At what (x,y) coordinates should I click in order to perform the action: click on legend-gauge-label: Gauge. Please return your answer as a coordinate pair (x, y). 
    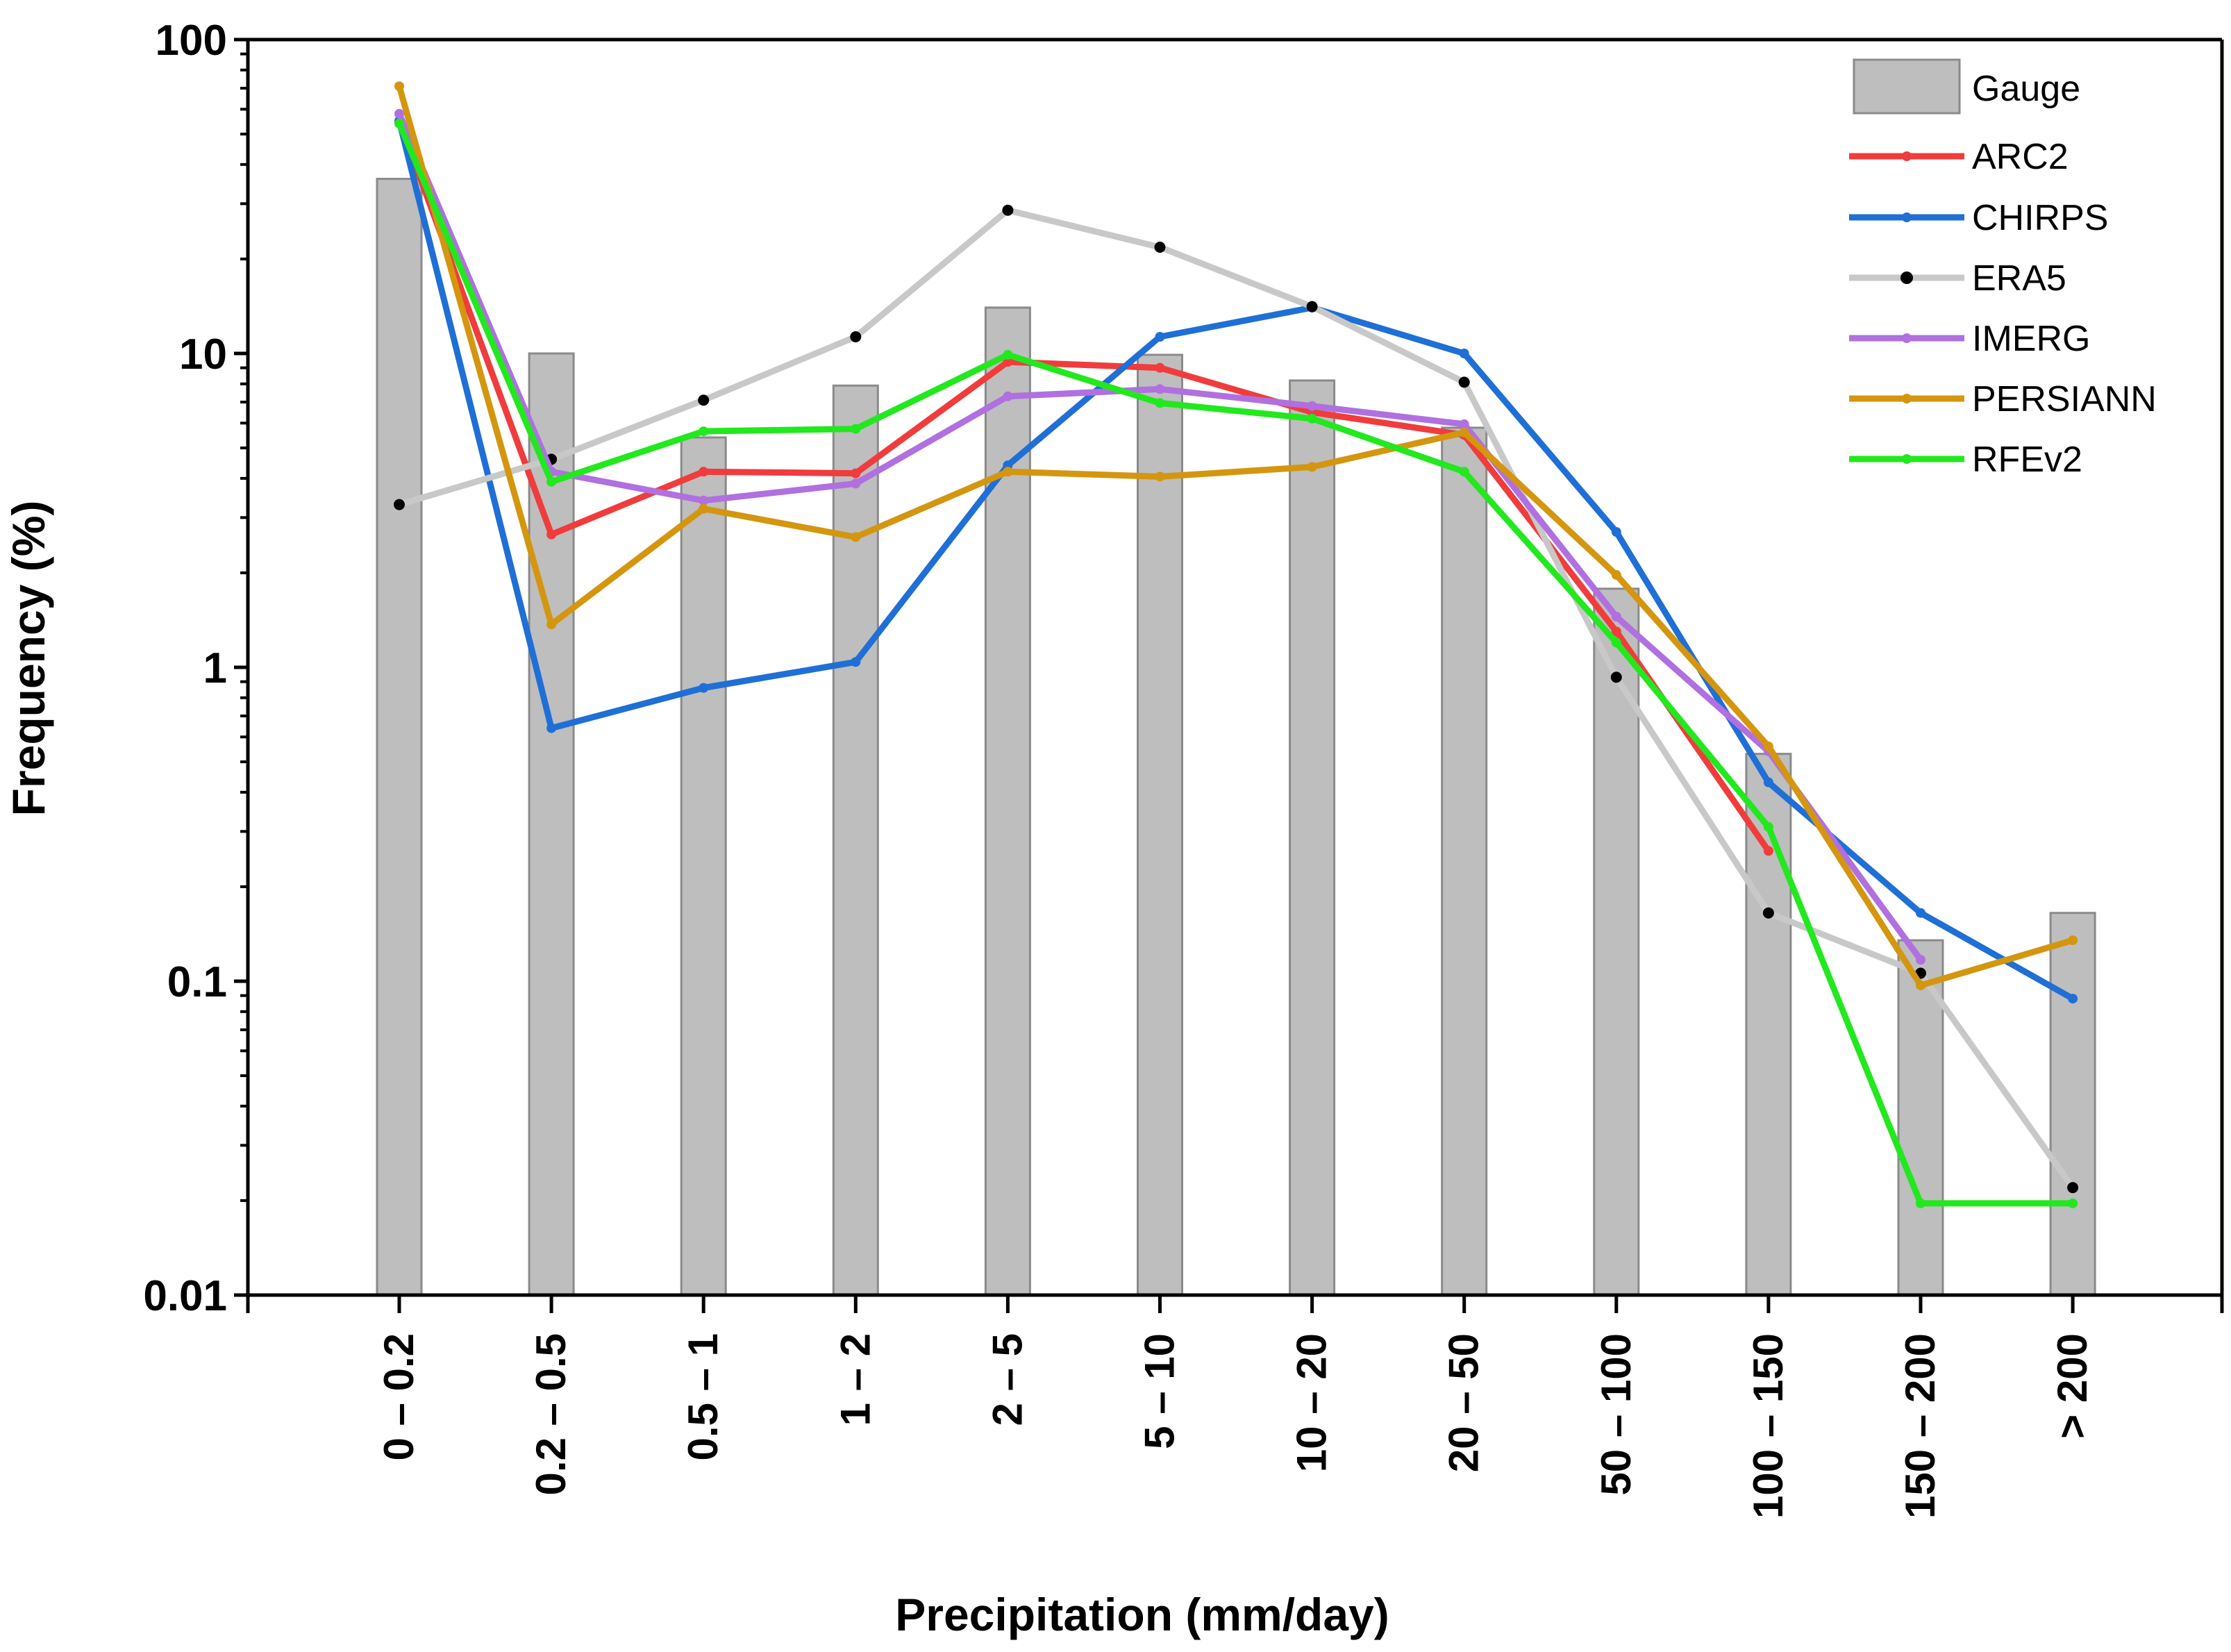
    Looking at the image, I should click on (2026, 89).